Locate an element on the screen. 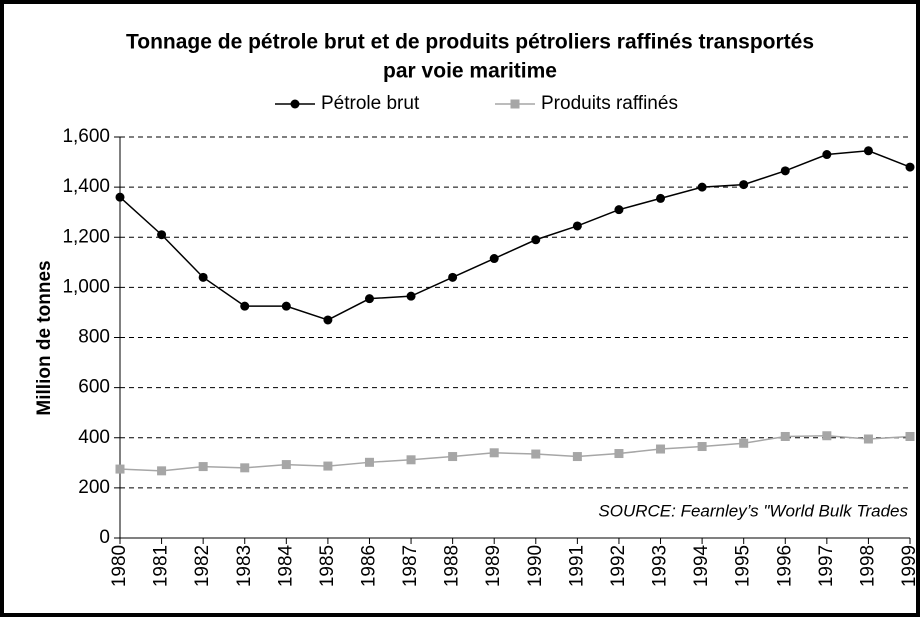 The width and height of the screenshot is (920, 617). legend-label: Pétrole brut is located at coordinates (370, 103).